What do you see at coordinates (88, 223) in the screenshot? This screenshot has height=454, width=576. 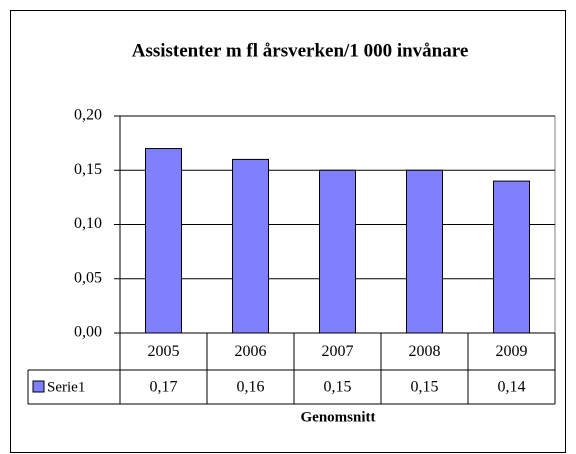 I see `y-tick-label: 0,10` at bounding box center [88, 223].